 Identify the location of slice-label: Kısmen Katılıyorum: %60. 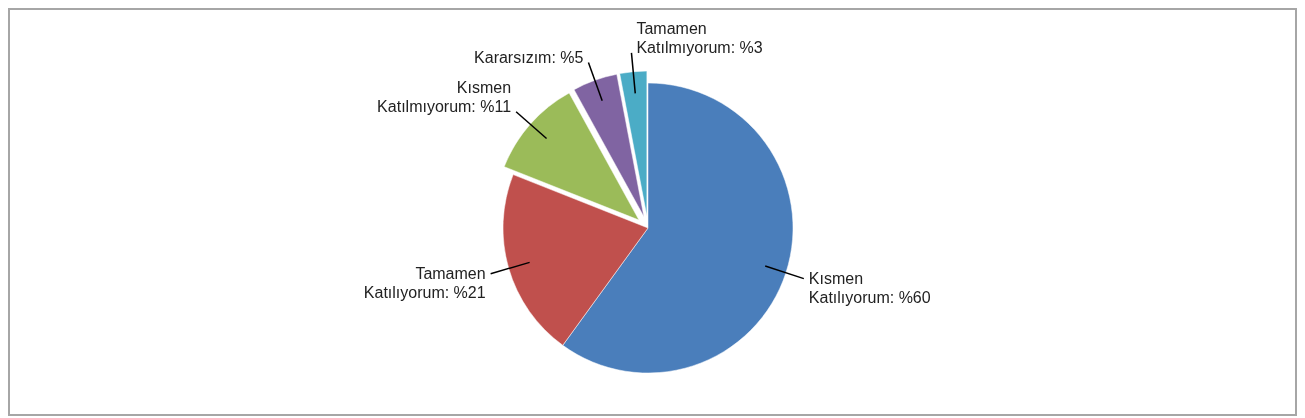
(869, 287).